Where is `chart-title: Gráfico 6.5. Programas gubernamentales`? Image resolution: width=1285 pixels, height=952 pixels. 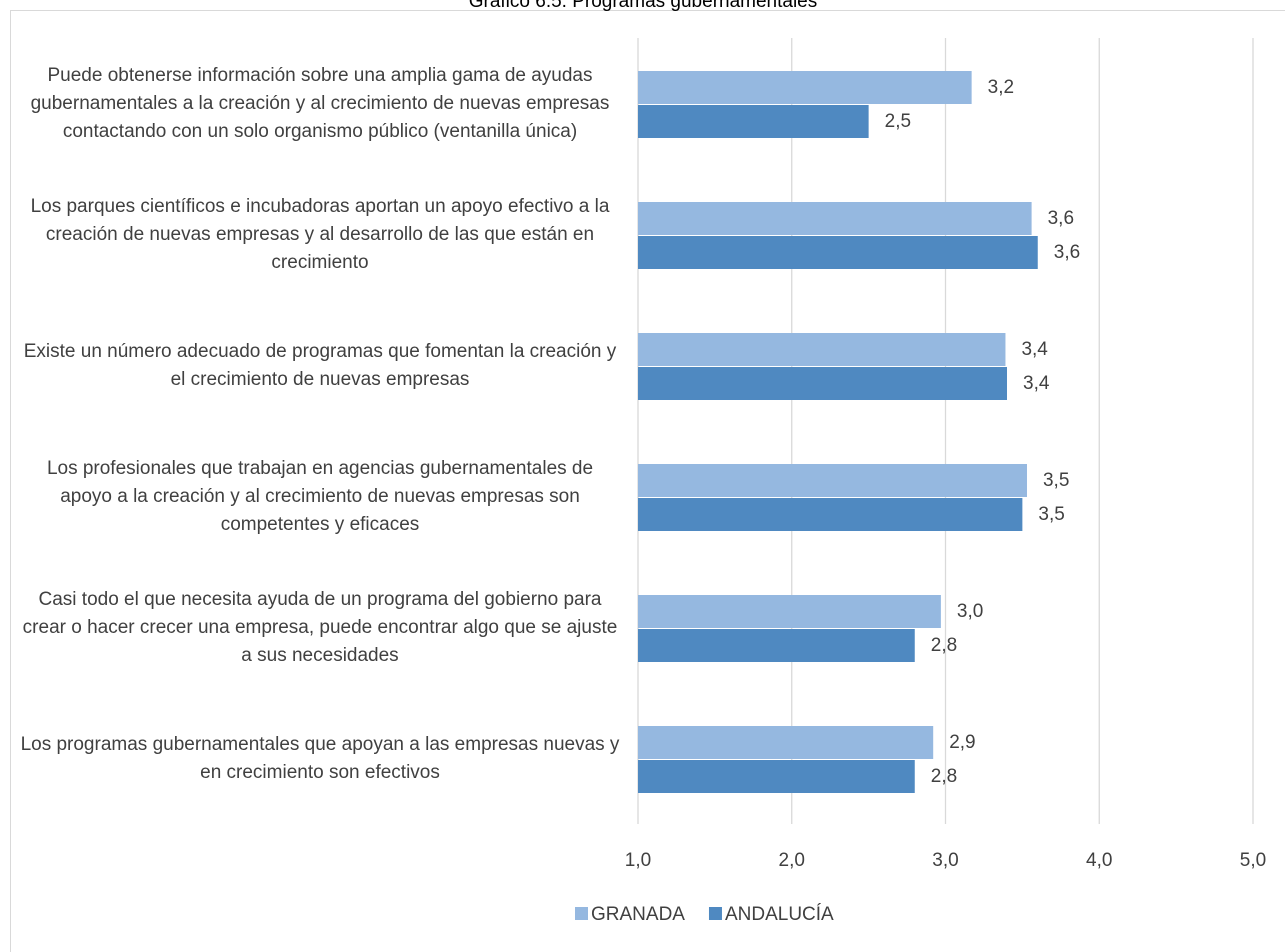
chart-title: Gráfico 6.5. Programas gubernamentales is located at coordinates (643, 6).